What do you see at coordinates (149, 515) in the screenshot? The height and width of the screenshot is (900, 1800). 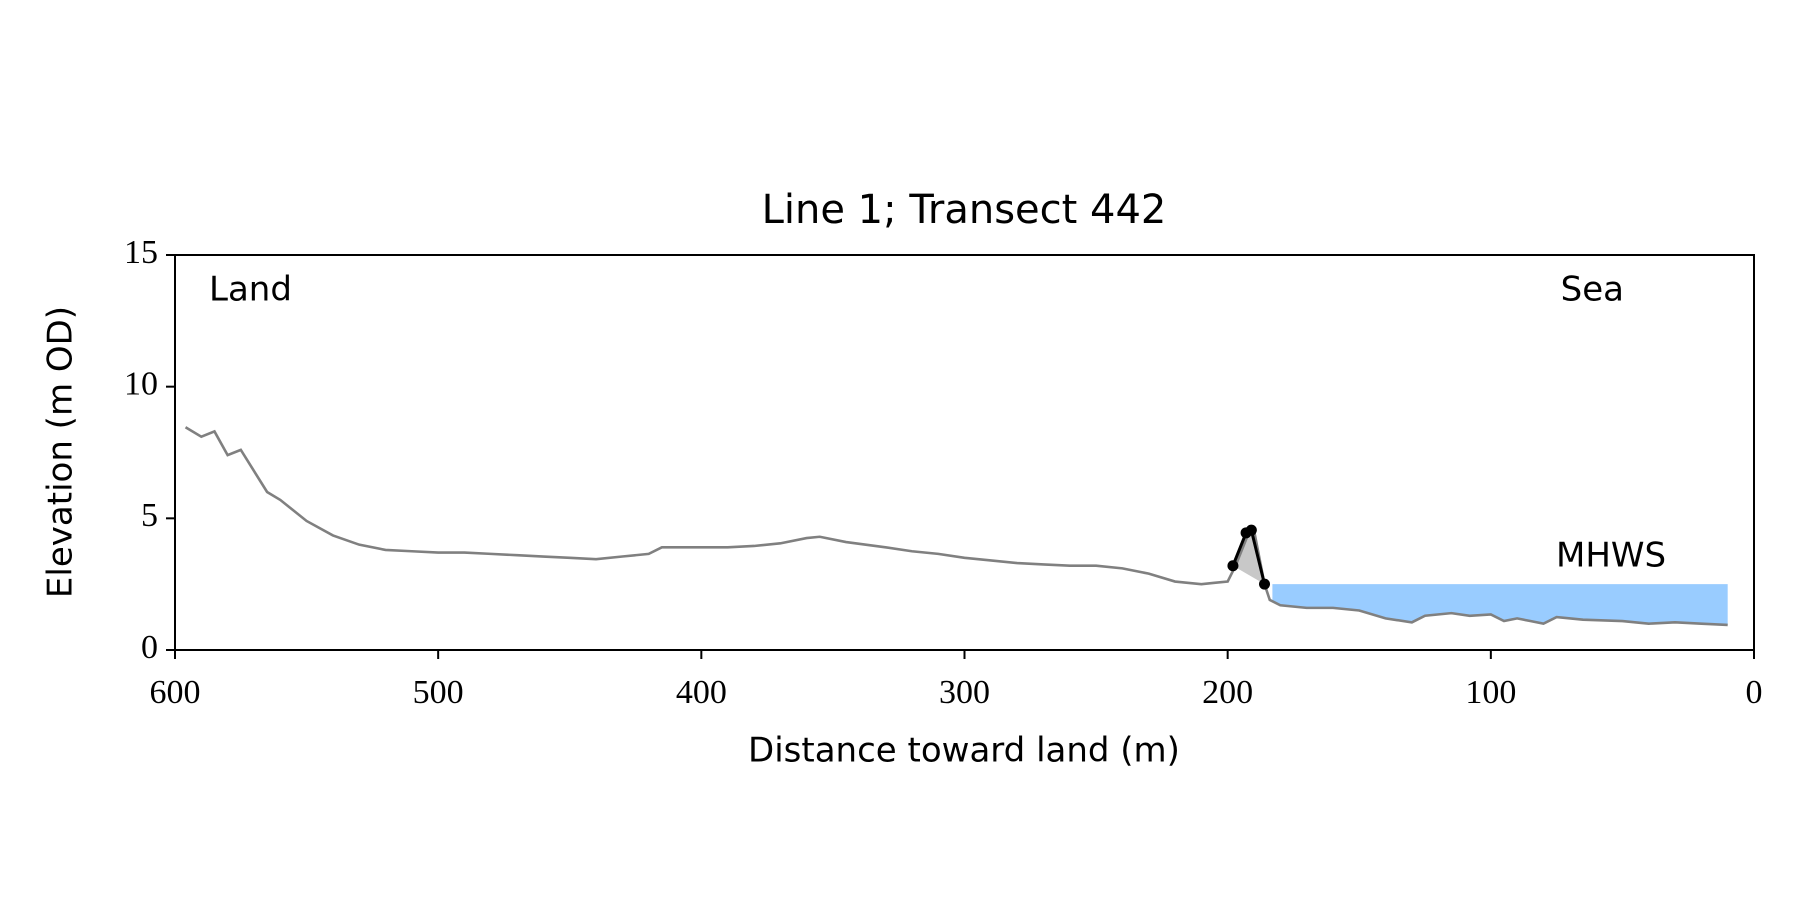 I see `y-tick-label: 5` at bounding box center [149, 515].